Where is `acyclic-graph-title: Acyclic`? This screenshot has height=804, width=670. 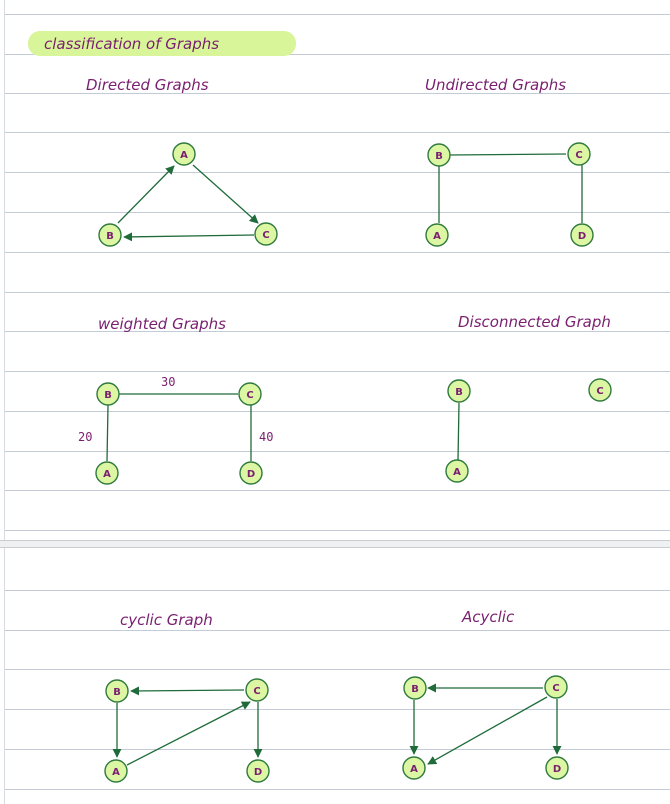
acyclic-graph-title: Acyclic is located at coordinates (488, 617).